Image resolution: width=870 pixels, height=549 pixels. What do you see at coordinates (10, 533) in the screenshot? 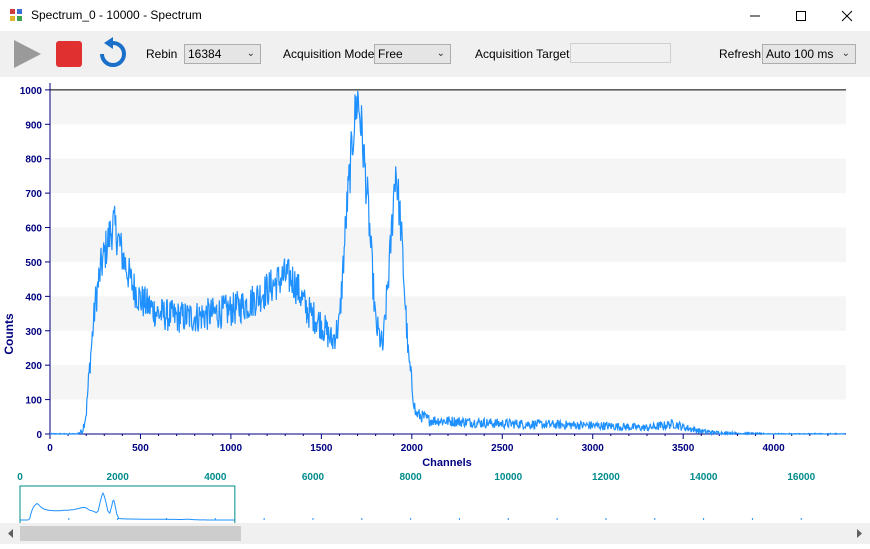
I see `scroll-left-icon` at bounding box center [10, 533].